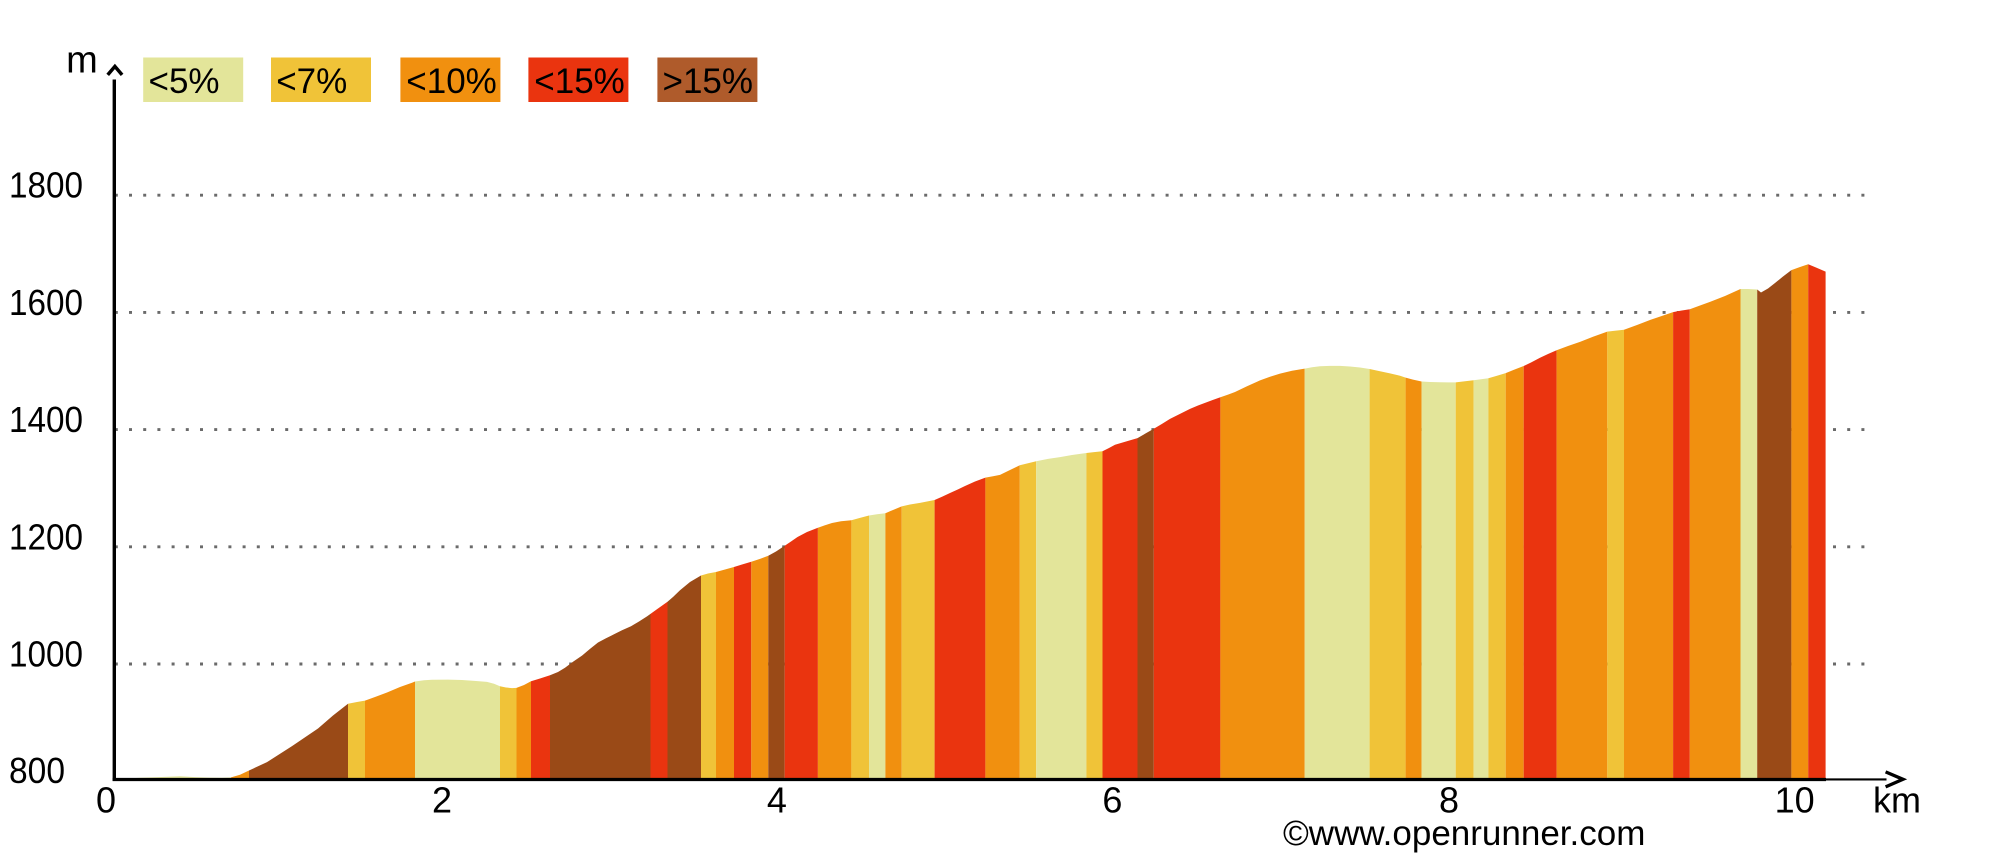  What do you see at coordinates (311, 81) in the screenshot?
I see `svg-text: <7%` at bounding box center [311, 81].